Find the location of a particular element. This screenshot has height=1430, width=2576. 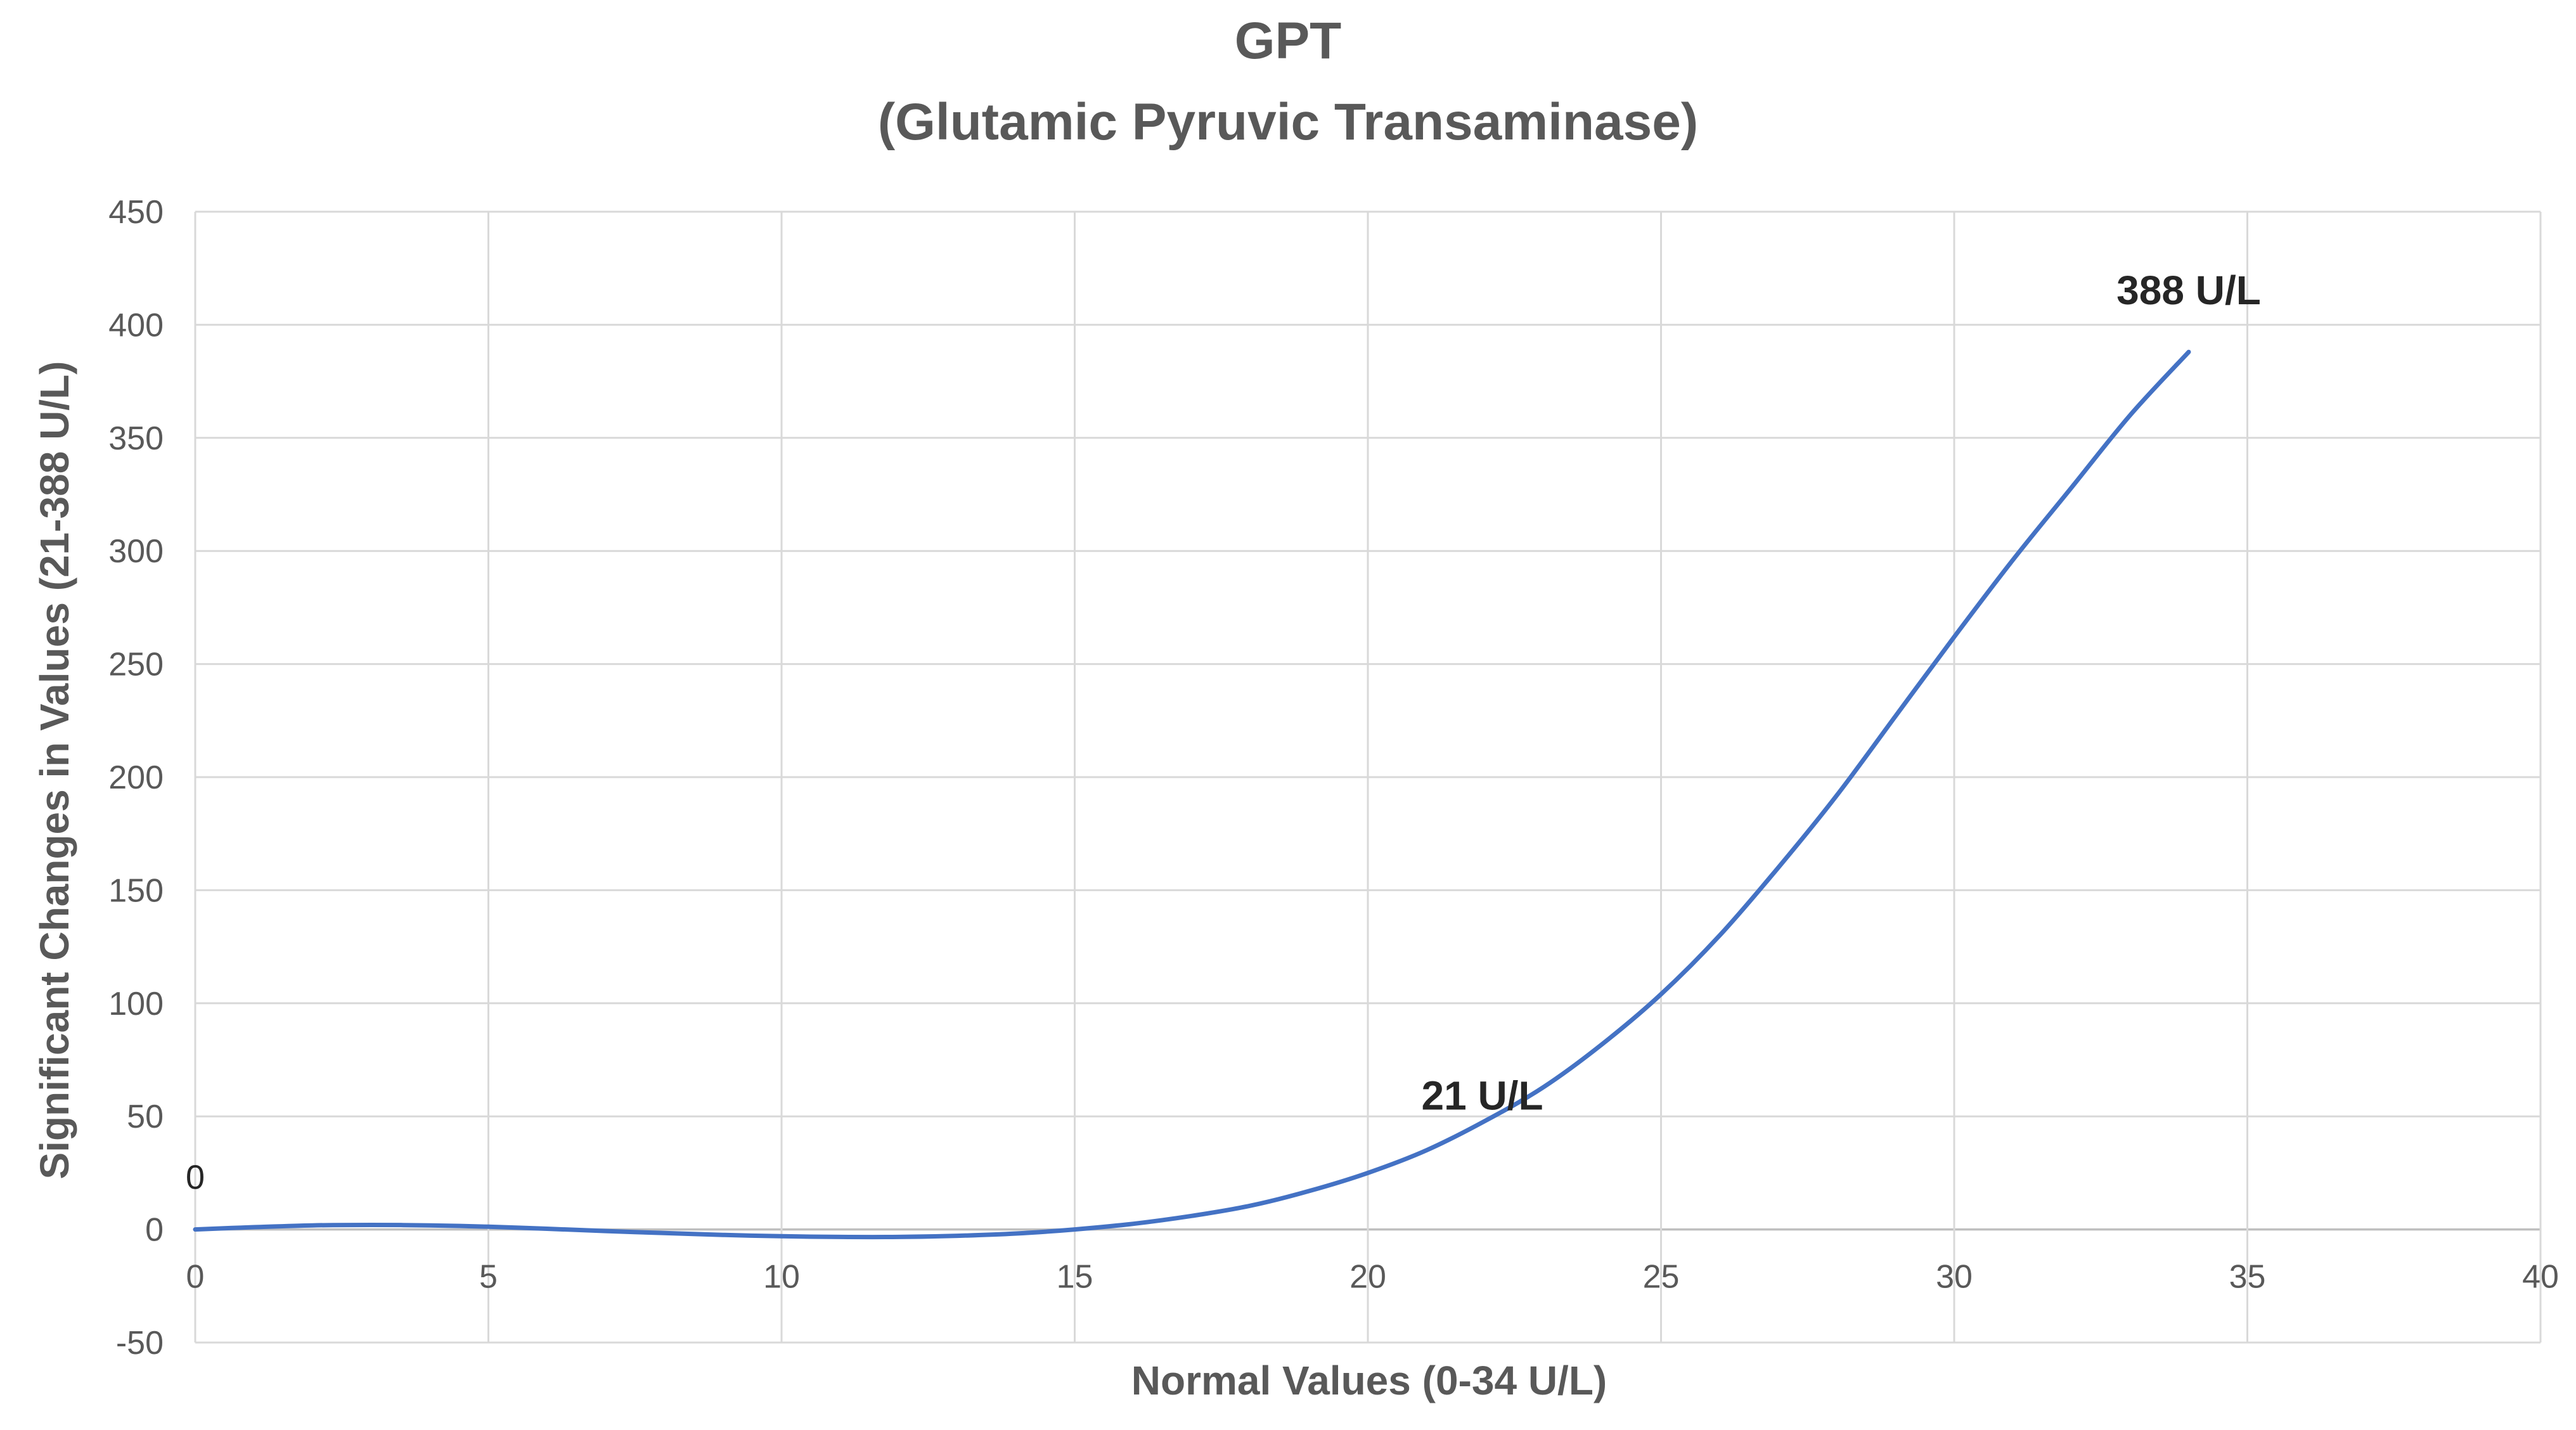

y-tick-label: 450 is located at coordinates (136, 212).